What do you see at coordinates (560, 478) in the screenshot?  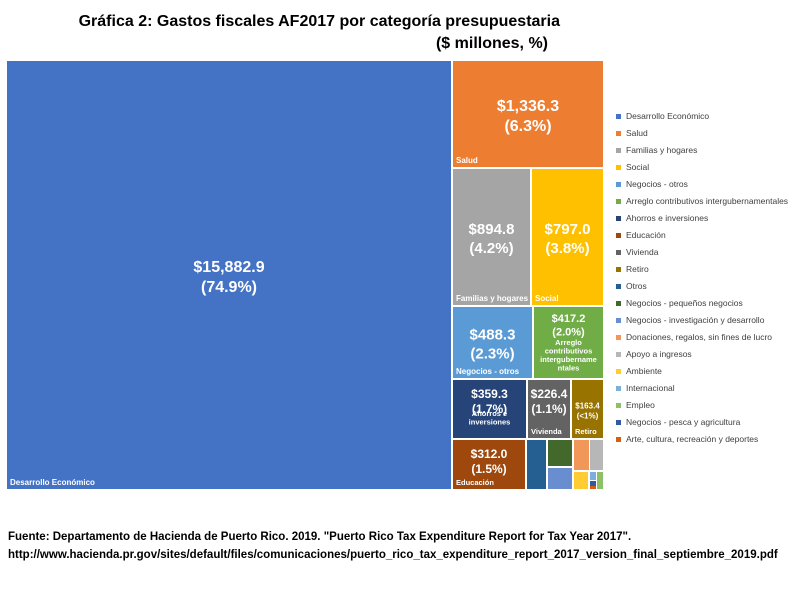 I see `treemap-cell-negocios-investigacion-y-desarrollo` at bounding box center [560, 478].